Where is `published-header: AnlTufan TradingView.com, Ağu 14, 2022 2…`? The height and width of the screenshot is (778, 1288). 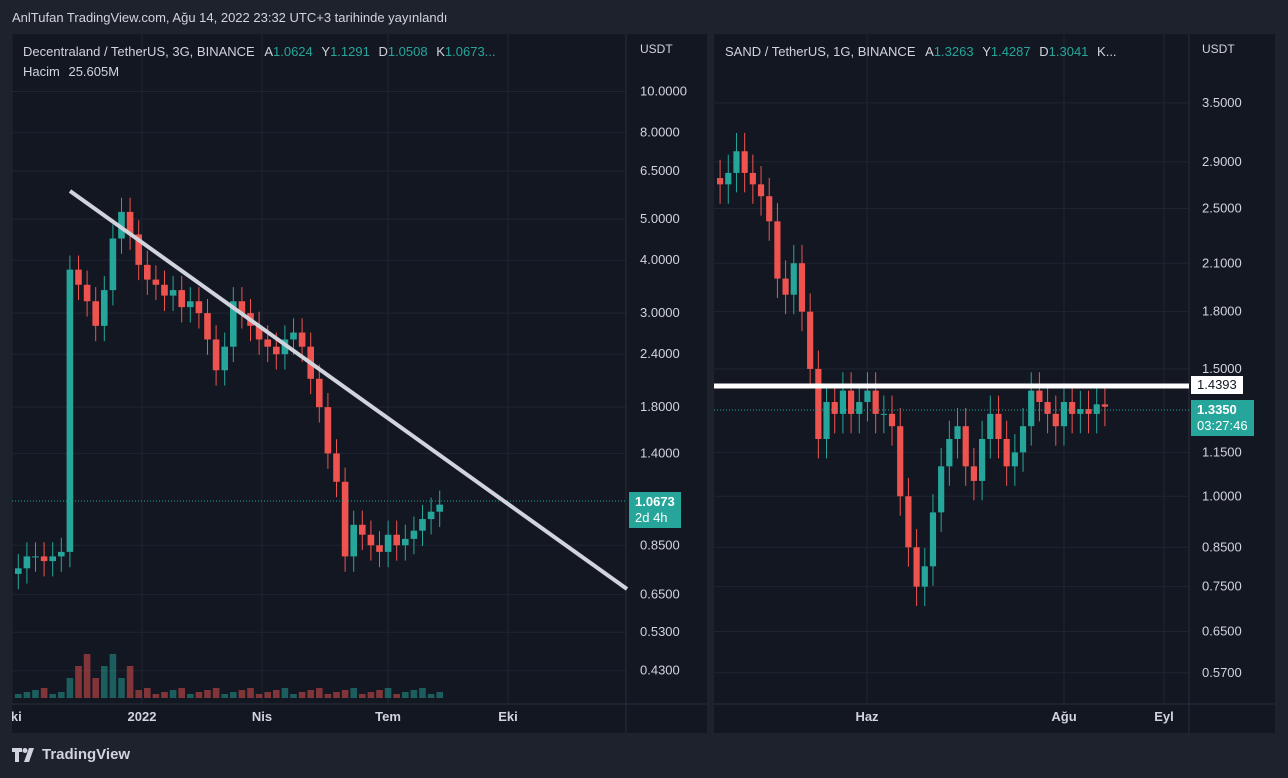 published-header: AnlTufan TradingView.com, Ağu 14, 2022 2… is located at coordinates (230, 17).